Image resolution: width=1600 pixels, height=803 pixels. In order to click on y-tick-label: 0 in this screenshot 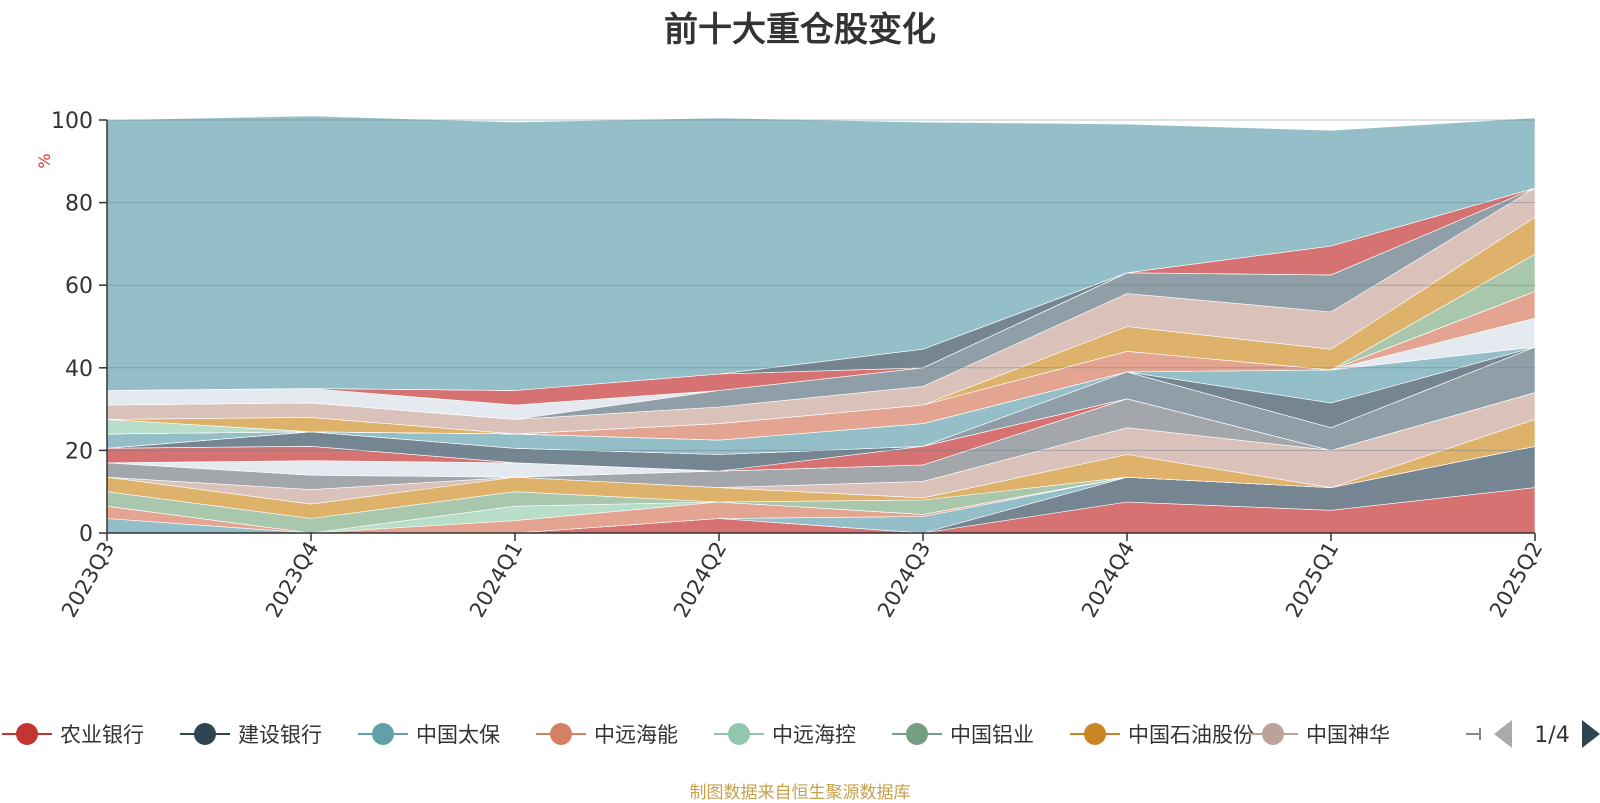, I will do `click(86, 534)`.